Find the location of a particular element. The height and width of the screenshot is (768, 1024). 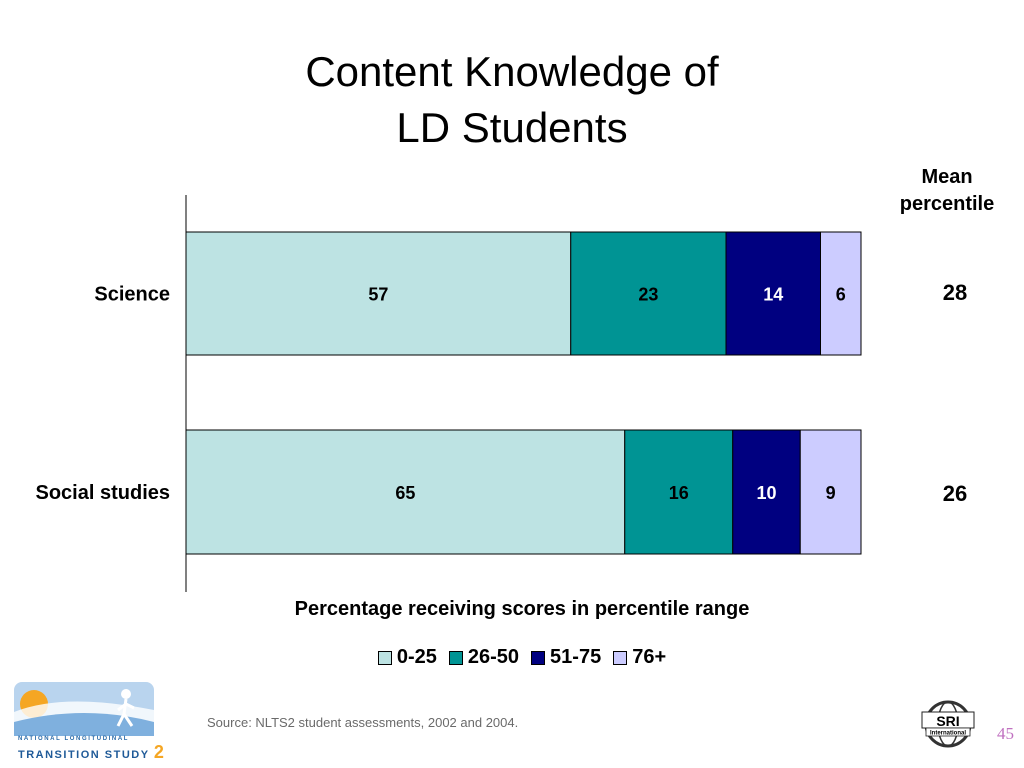

nlts2-logo-line-2: TRANSITION STUDY 2 is located at coordinates (91, 752).